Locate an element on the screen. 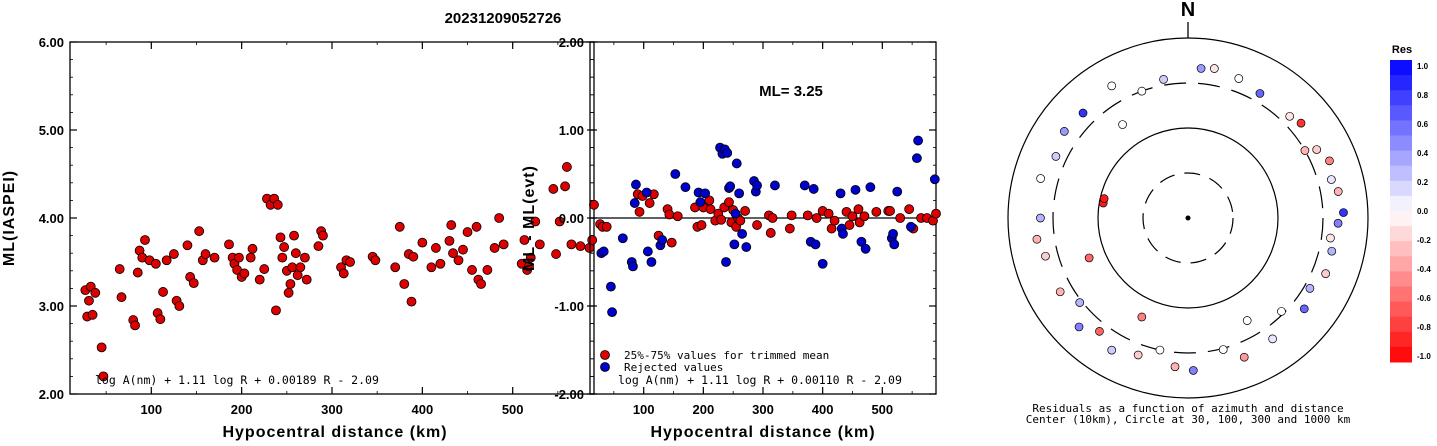 This screenshot has height=446, width=1437. ml-iaspei-xtick-label: 400 is located at coordinates (422, 409).